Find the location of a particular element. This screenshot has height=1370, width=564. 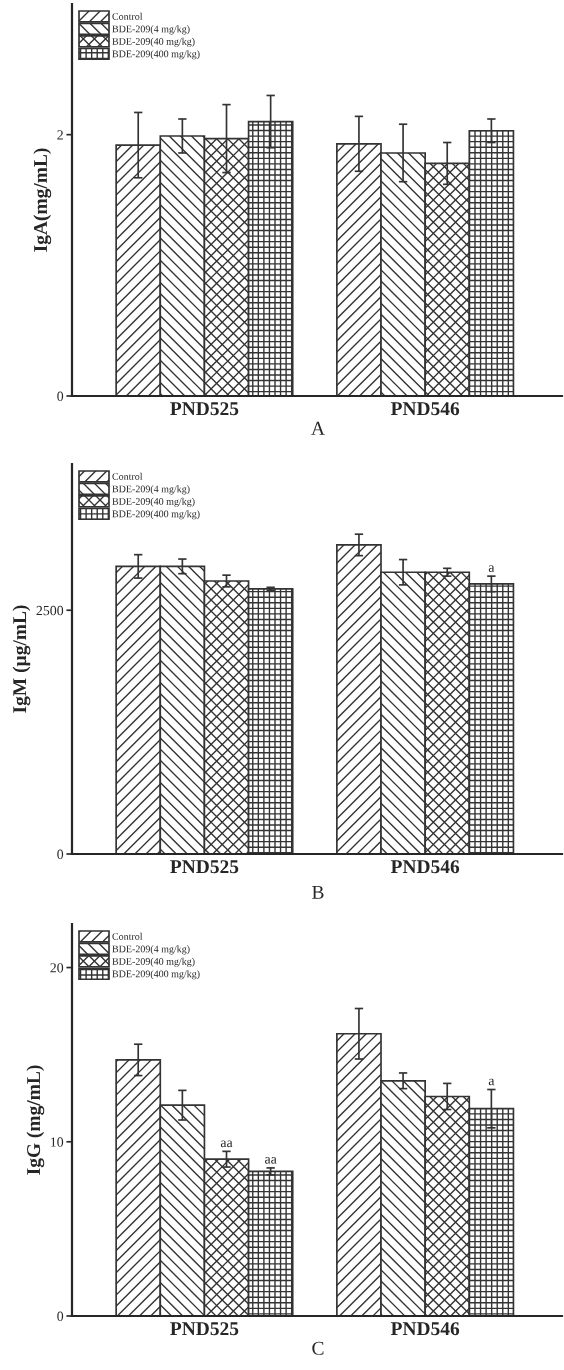

x-axis-title: A is located at coordinates (318, 428).